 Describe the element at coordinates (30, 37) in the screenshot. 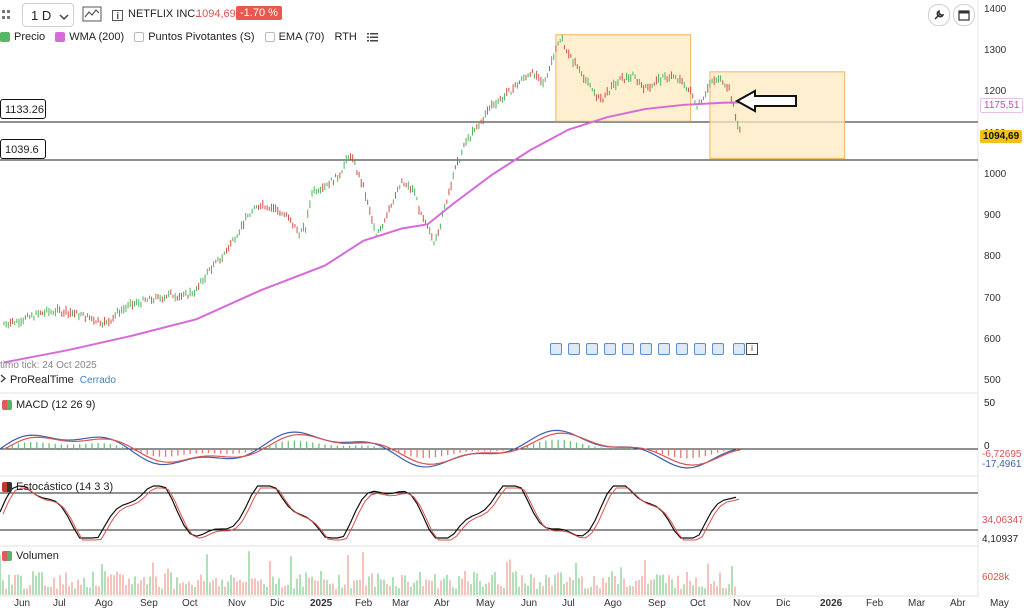

I see `legend-label: Precio` at that location.